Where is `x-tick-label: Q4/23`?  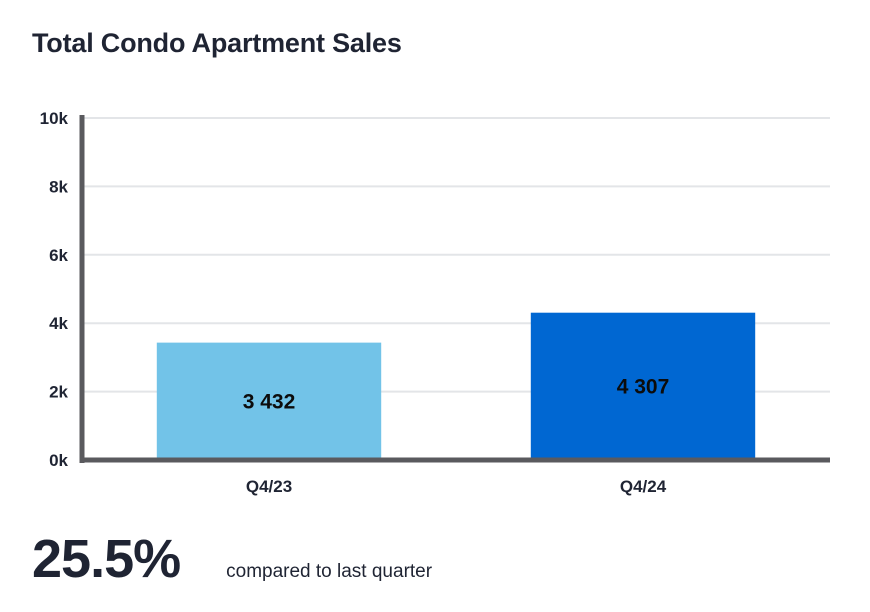 x-tick-label: Q4/23 is located at coordinates (269, 486).